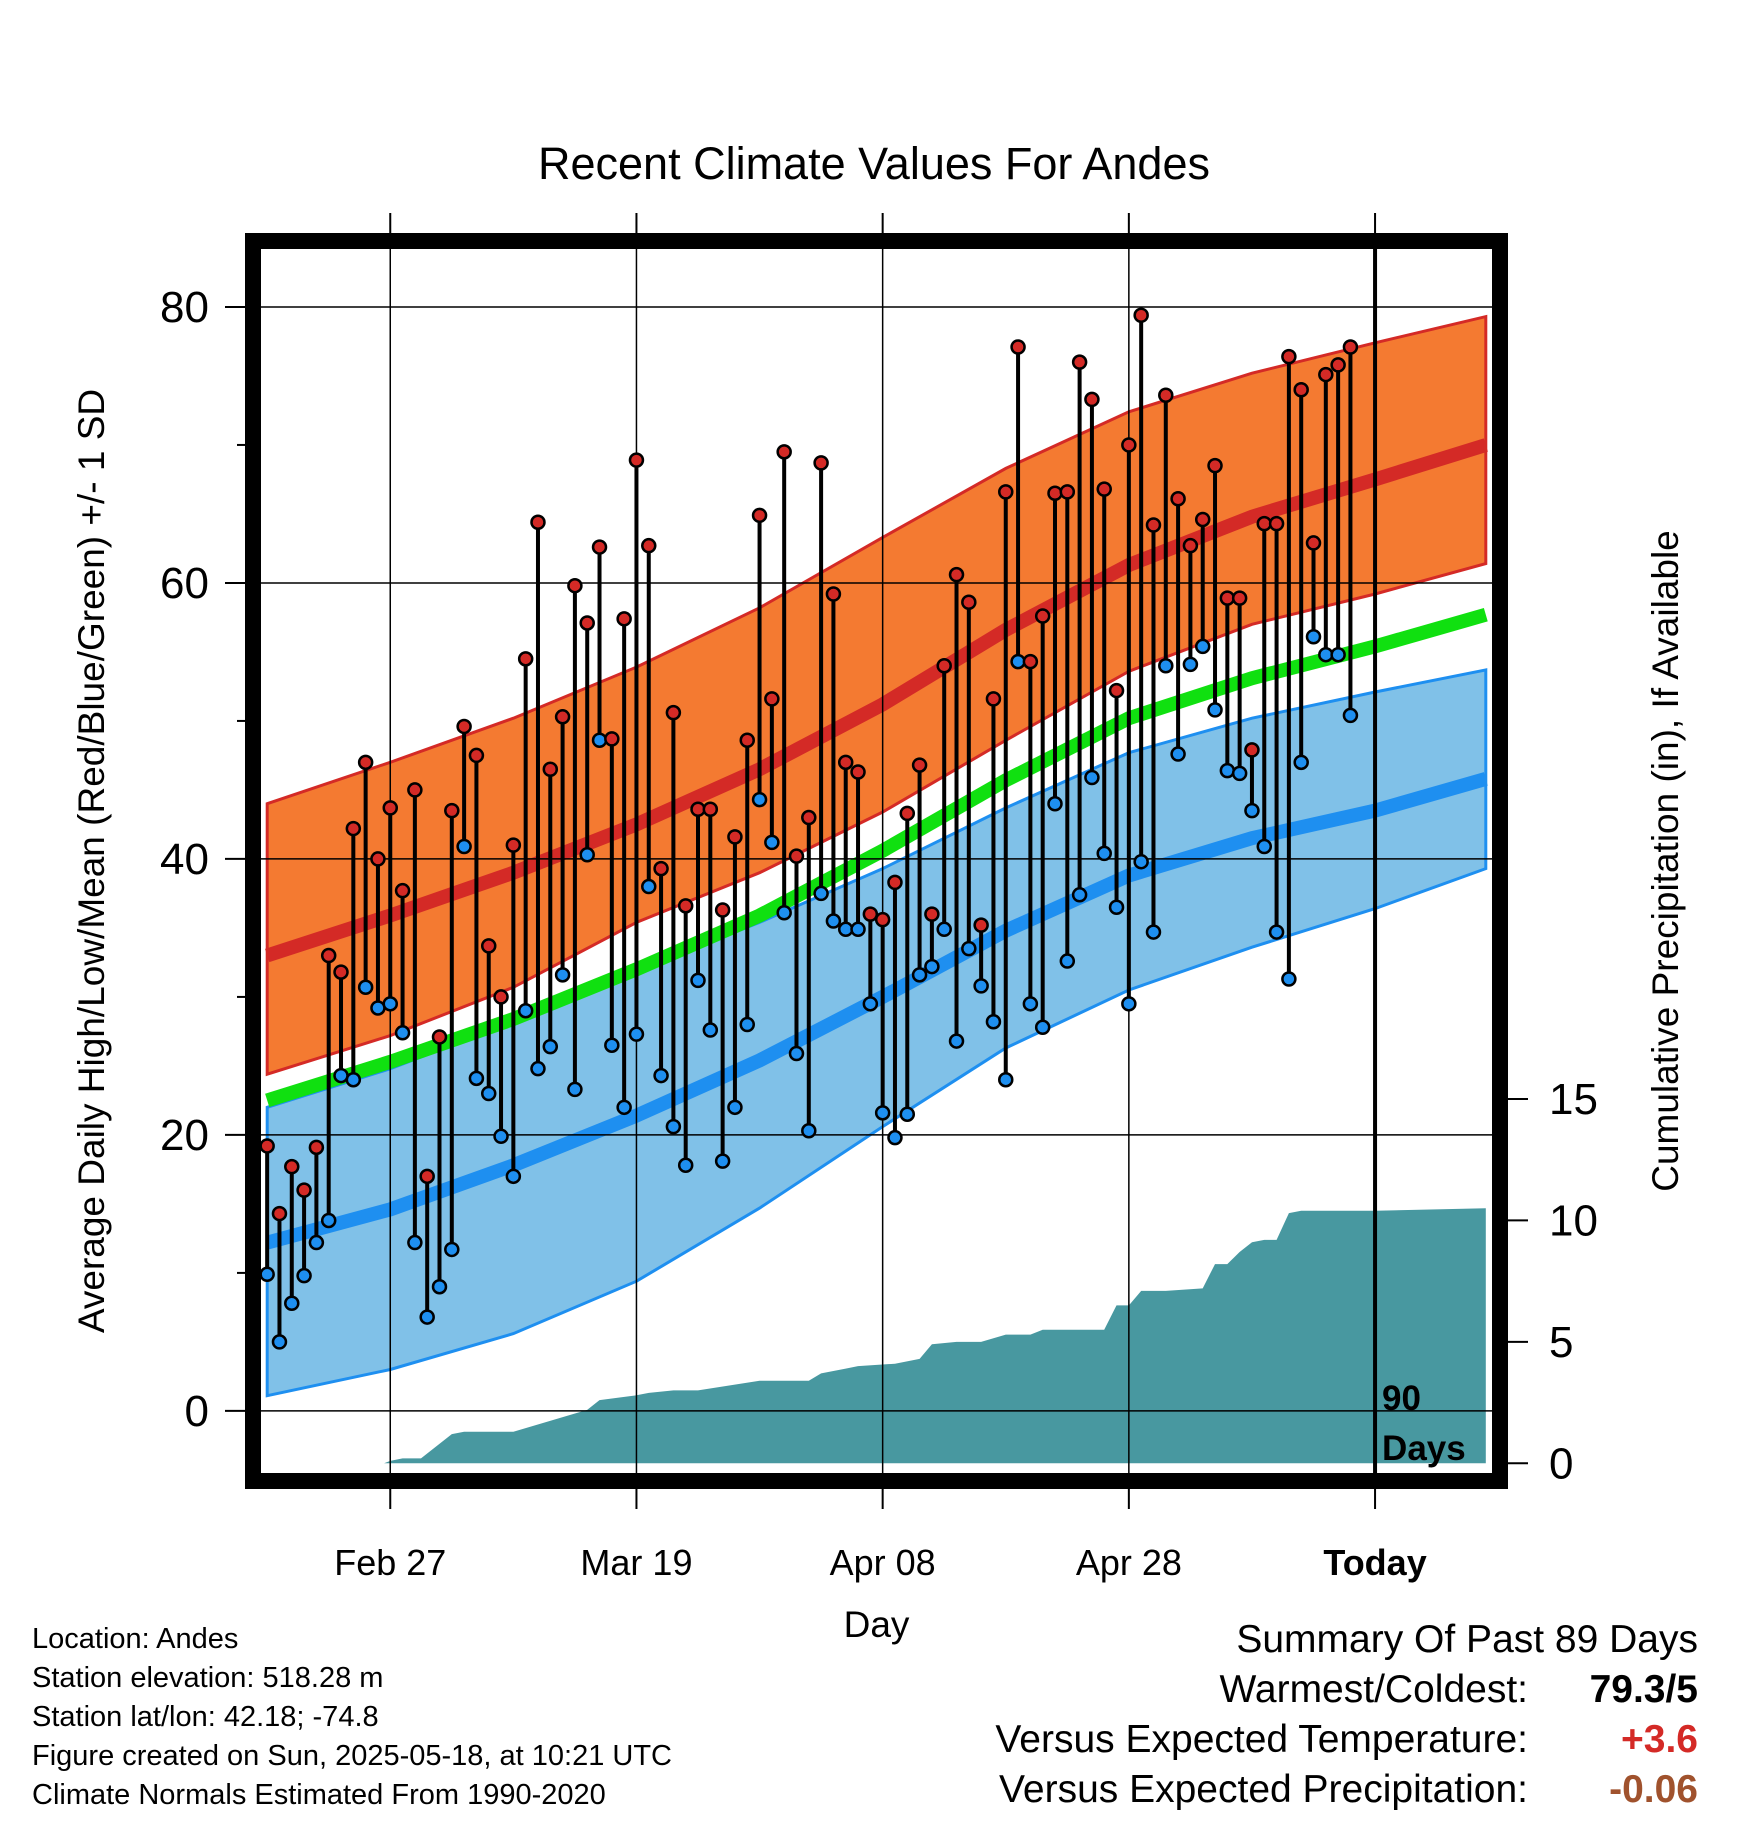 Image resolution: width=1748 pixels, height=1828 pixels. What do you see at coordinates (1643, 1689) in the screenshot?
I see `warm-cold-value: 79.3/5` at bounding box center [1643, 1689].